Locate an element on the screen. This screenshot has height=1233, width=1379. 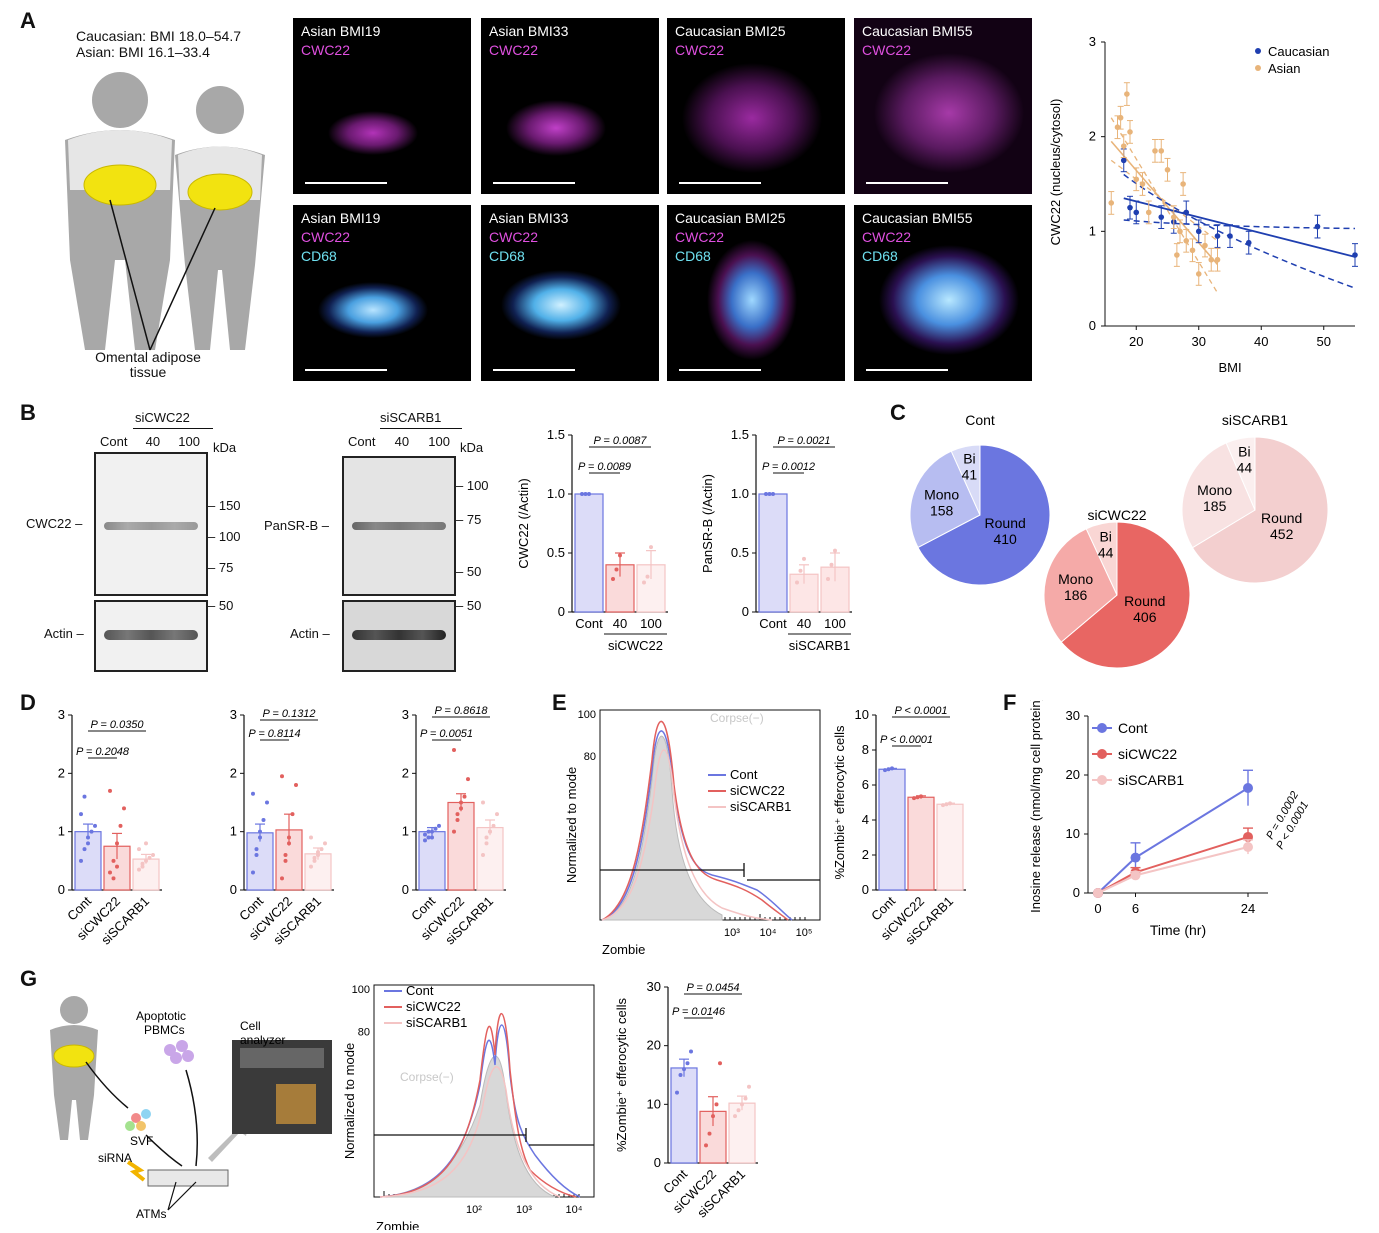
p-value-label: P = 0.0350 is located at coordinates (117, 725).